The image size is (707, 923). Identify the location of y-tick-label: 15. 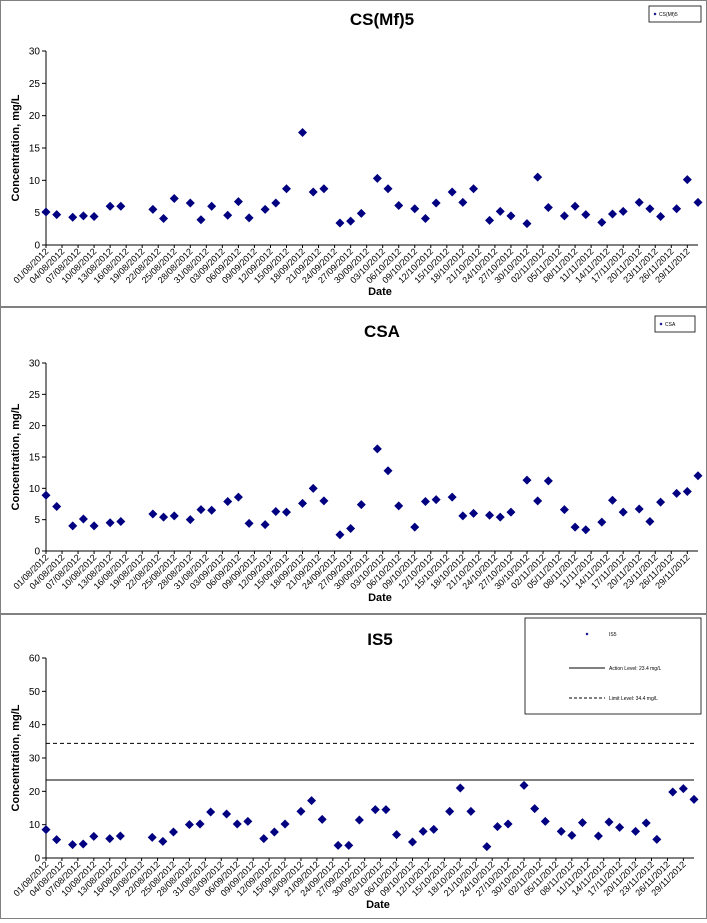
(35, 149).